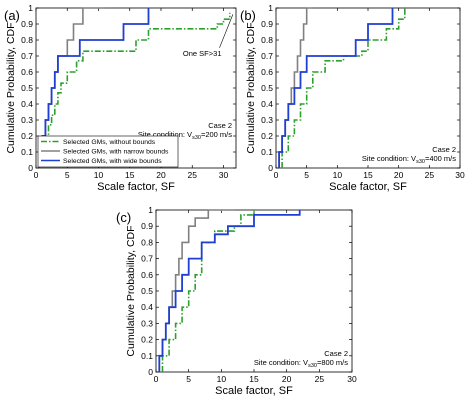 This screenshot has width=474, height=409. What do you see at coordinates (216, 134) in the screenshot?
I see `annotation-site-value: =200 m/s` at bounding box center [216, 134].